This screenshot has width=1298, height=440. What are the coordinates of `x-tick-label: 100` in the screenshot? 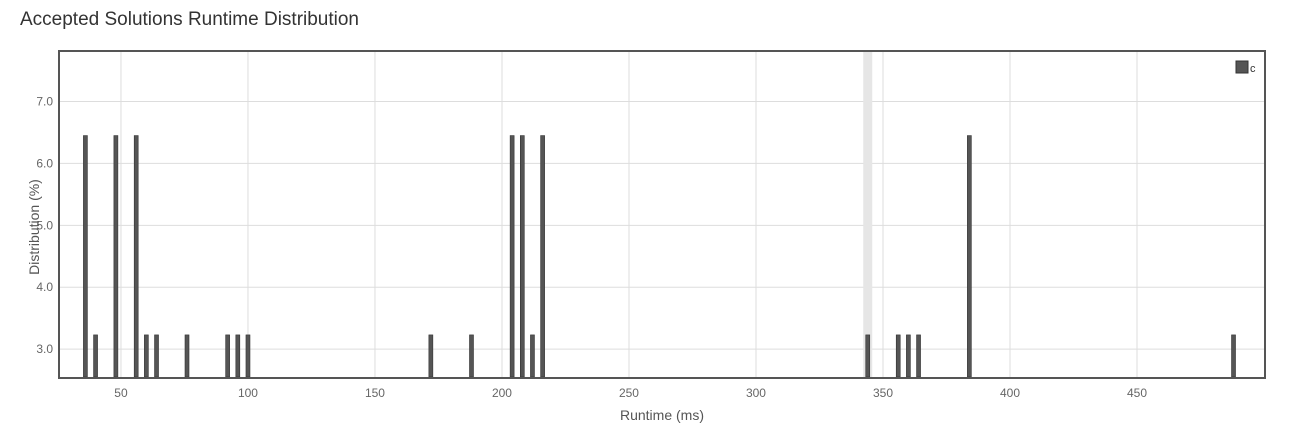 It's located at (248, 393).